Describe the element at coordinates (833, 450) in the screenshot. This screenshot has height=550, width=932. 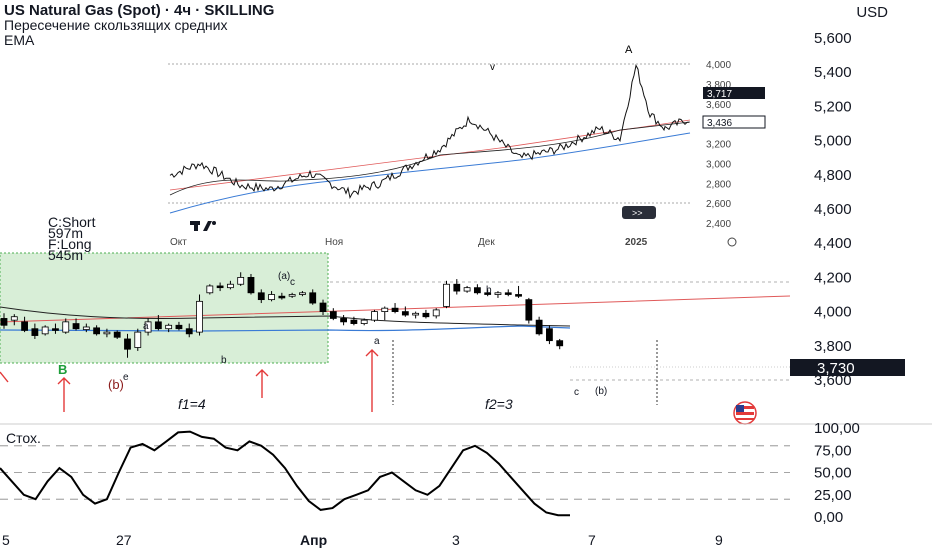
I see `stoch-y-tick: 75,00` at that location.